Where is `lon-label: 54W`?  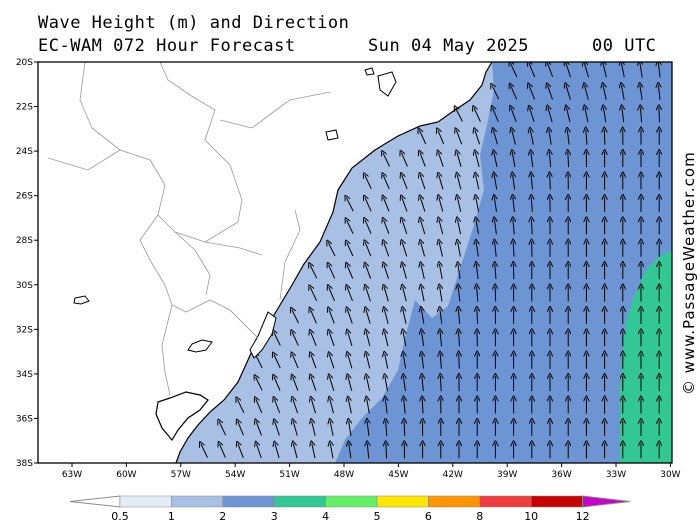
lon-label: 54W is located at coordinates (235, 475).